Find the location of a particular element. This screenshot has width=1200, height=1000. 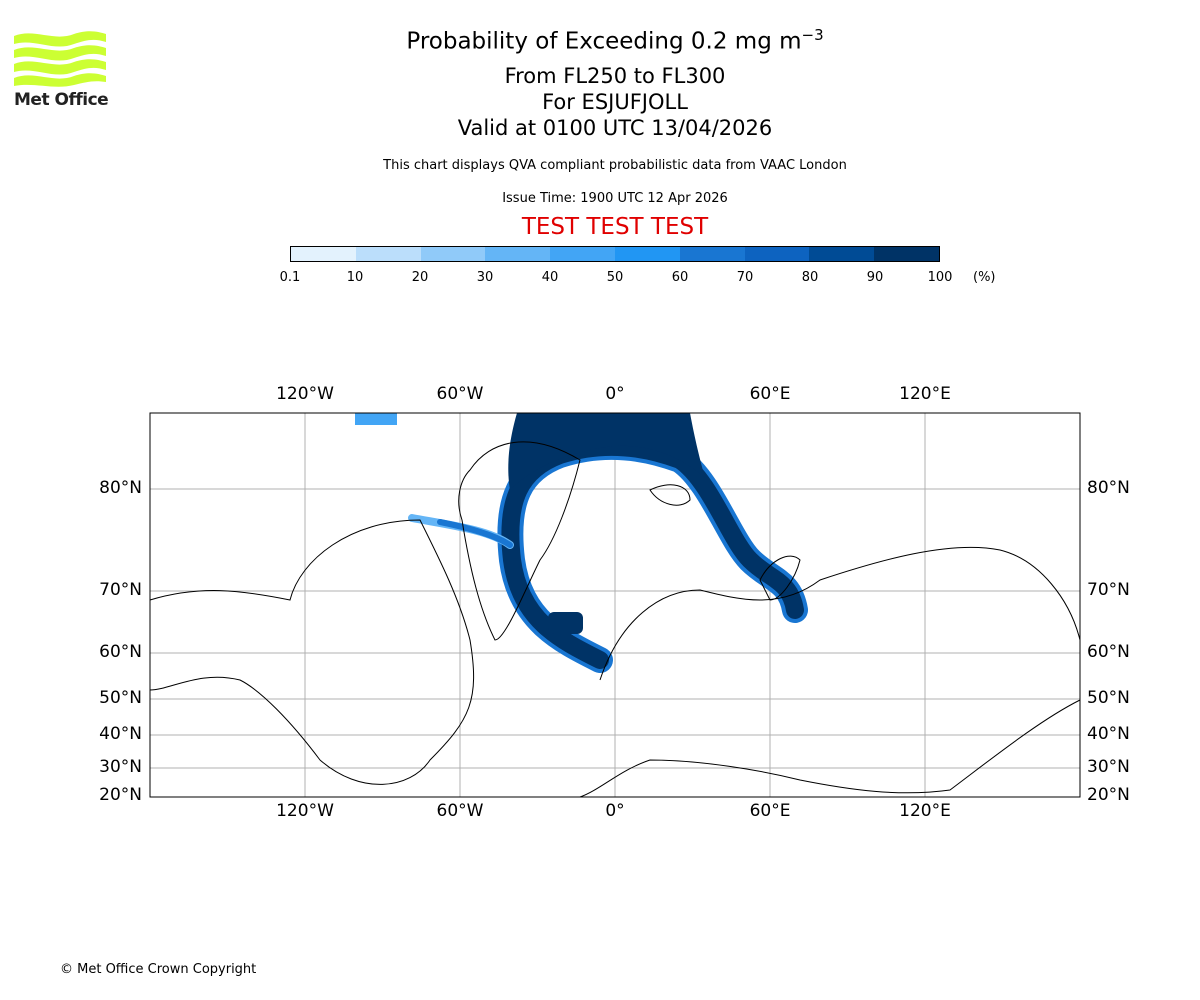

plume-iceland is located at coordinates (565, 623).